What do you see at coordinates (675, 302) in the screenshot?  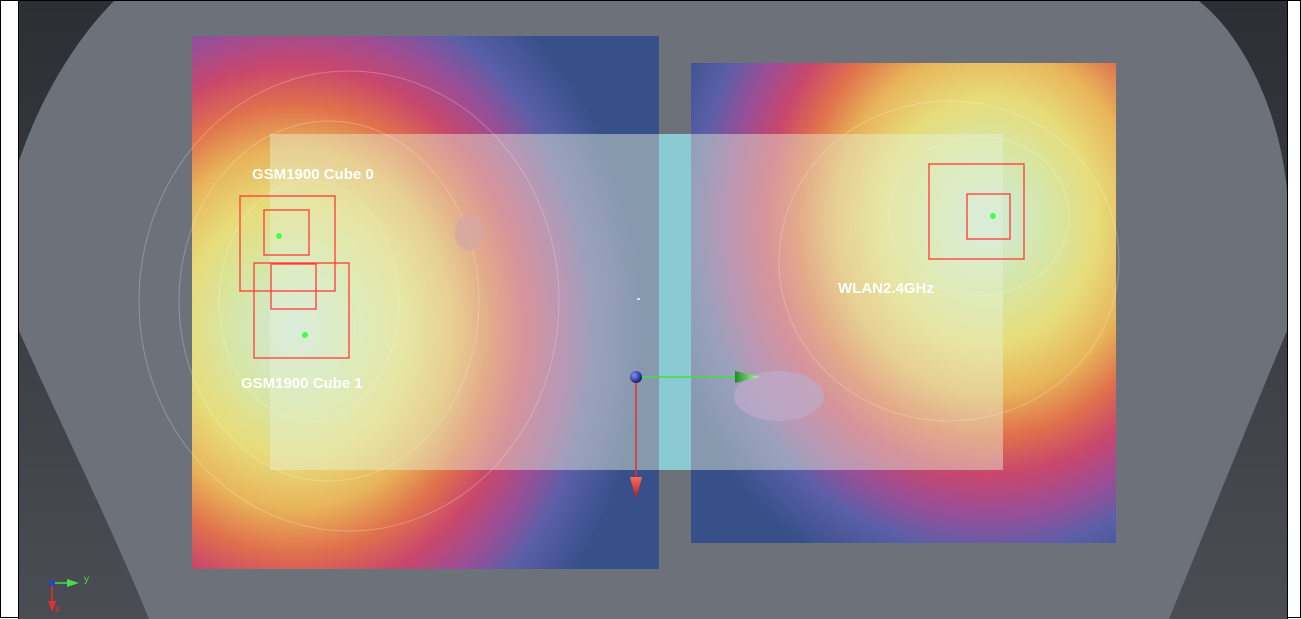 I see `overlay-center-strip` at bounding box center [675, 302].